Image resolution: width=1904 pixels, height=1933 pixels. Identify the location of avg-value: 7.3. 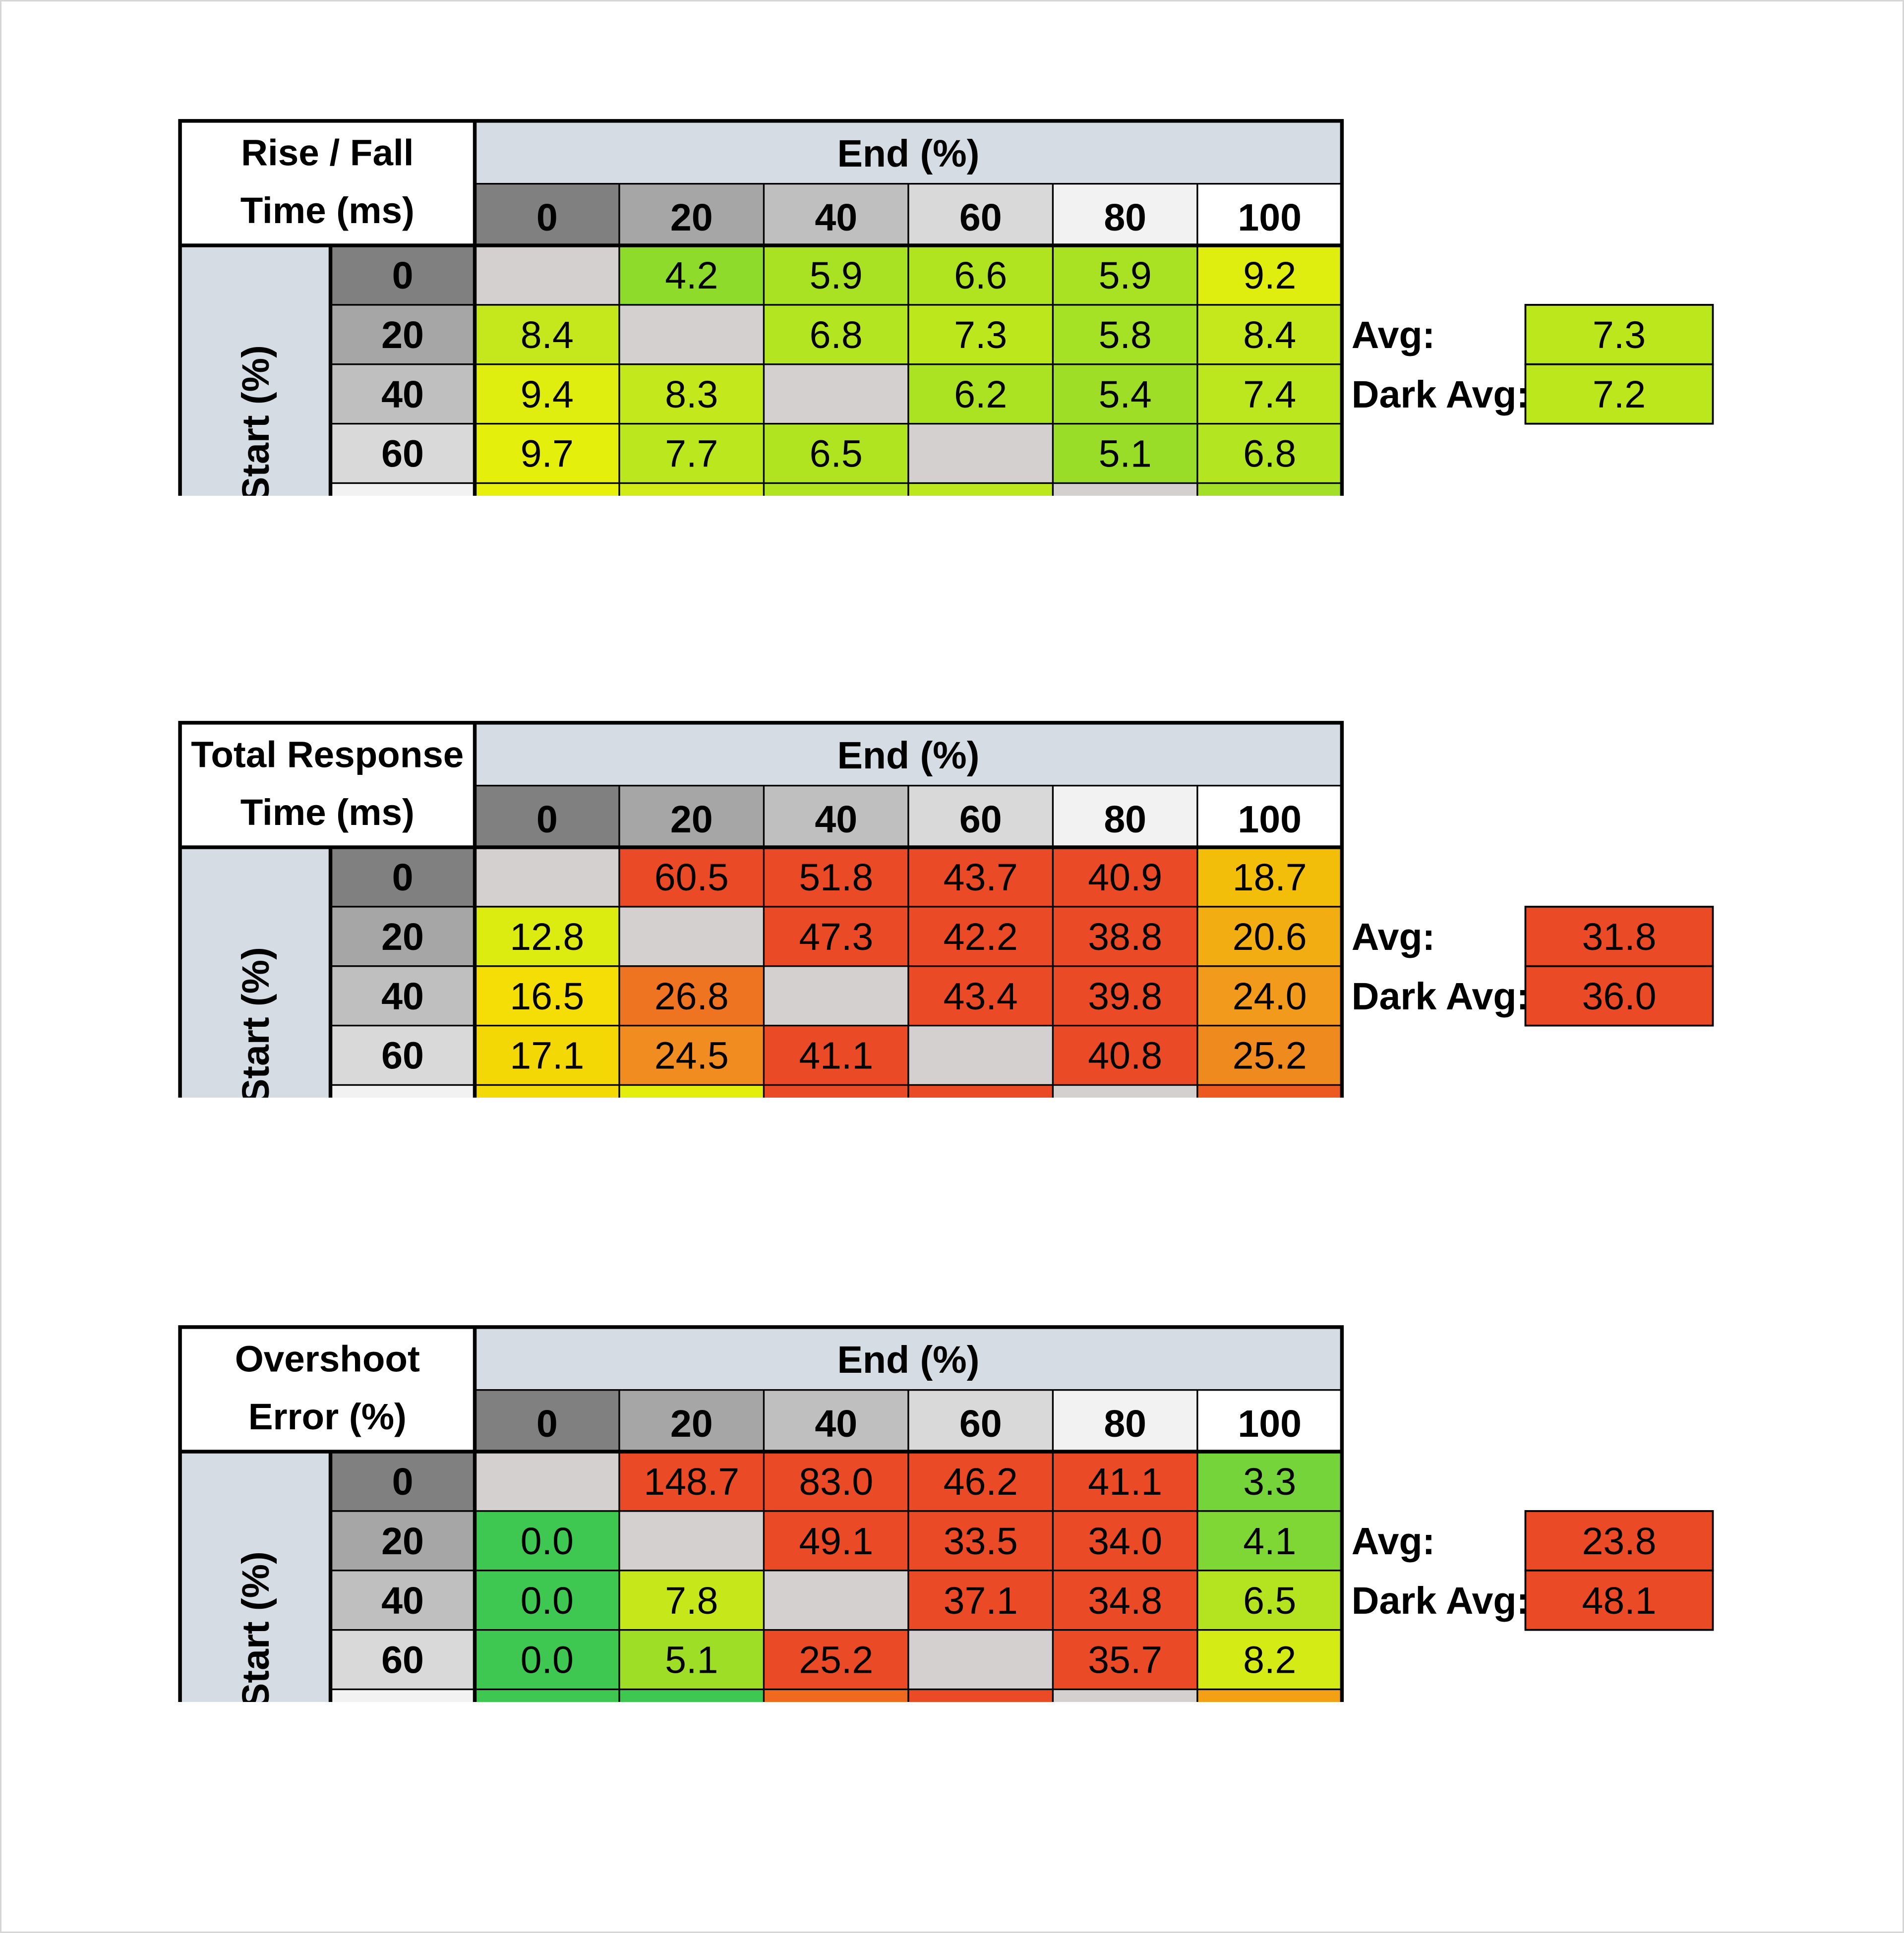
(1619, 335).